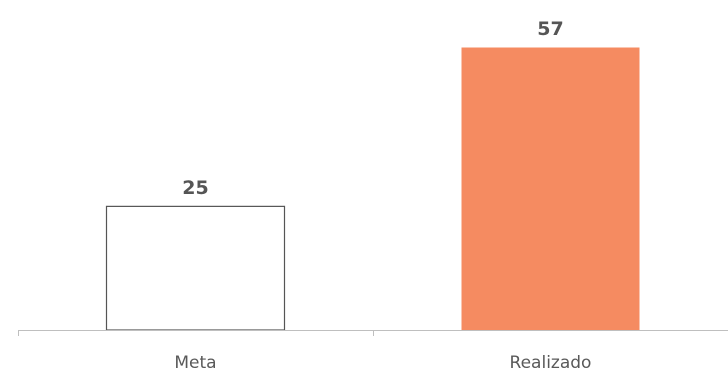 Image resolution: width=728 pixels, height=370 pixels. What do you see at coordinates (550, 29) in the screenshot?
I see `data-label-realizado: 57` at bounding box center [550, 29].